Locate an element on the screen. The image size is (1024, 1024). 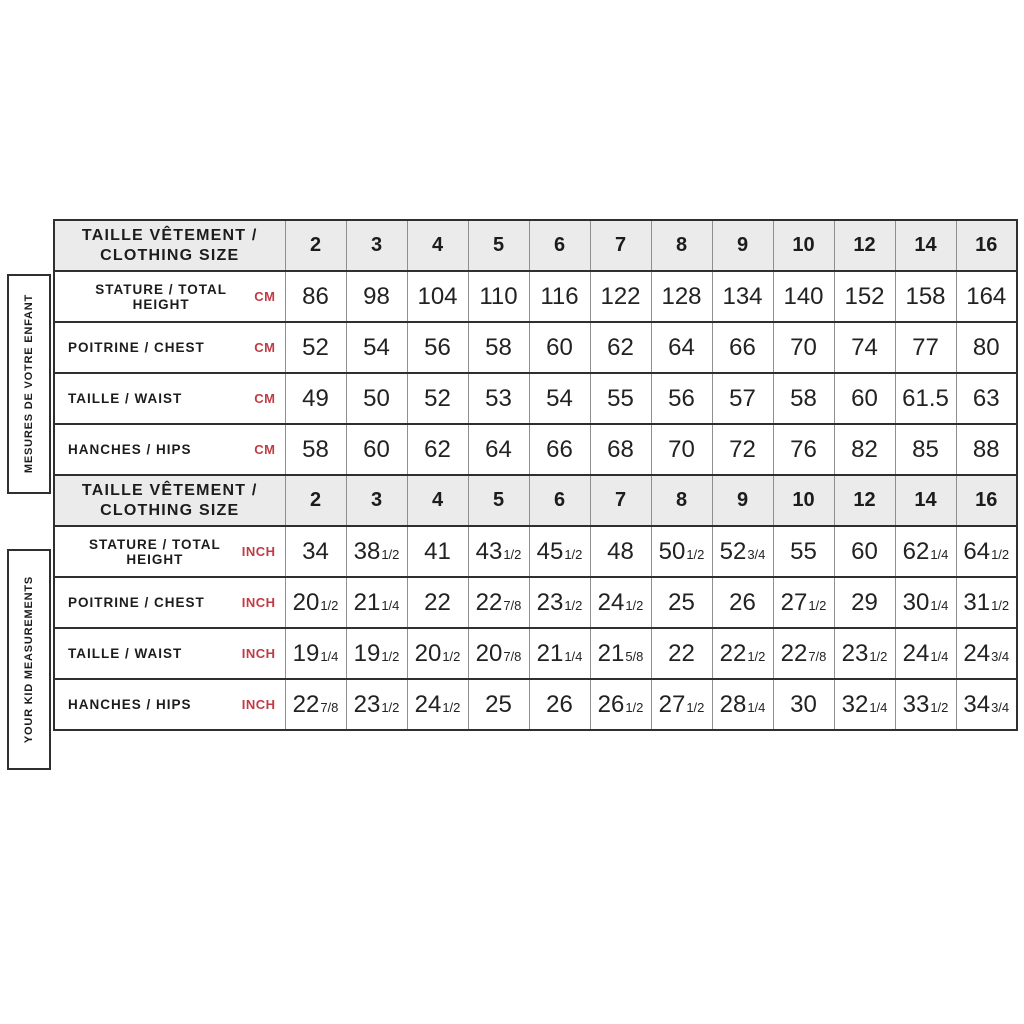
measurement-value-cell: 66 is located at coordinates (559, 449).